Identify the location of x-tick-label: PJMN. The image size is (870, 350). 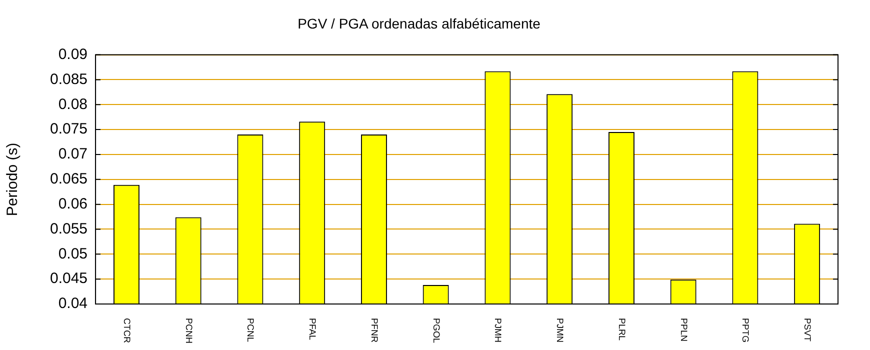
(560, 330).